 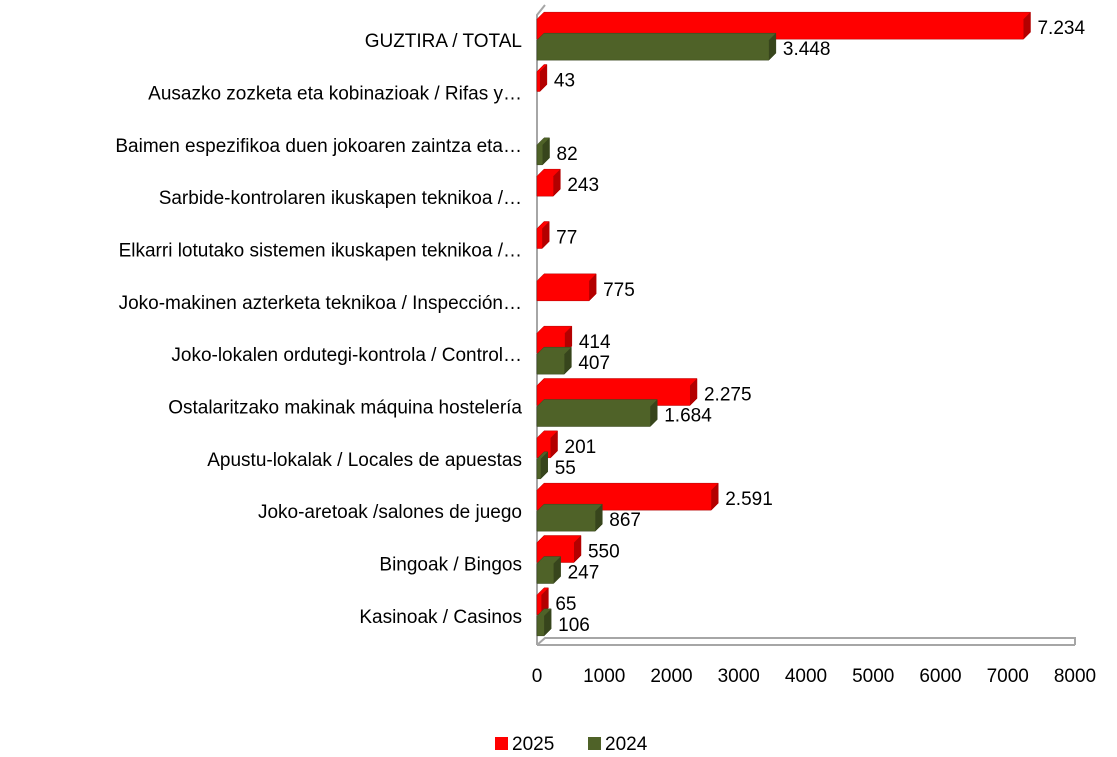 What do you see at coordinates (594, 363) in the screenshot?
I see `value-label: 407` at bounding box center [594, 363].